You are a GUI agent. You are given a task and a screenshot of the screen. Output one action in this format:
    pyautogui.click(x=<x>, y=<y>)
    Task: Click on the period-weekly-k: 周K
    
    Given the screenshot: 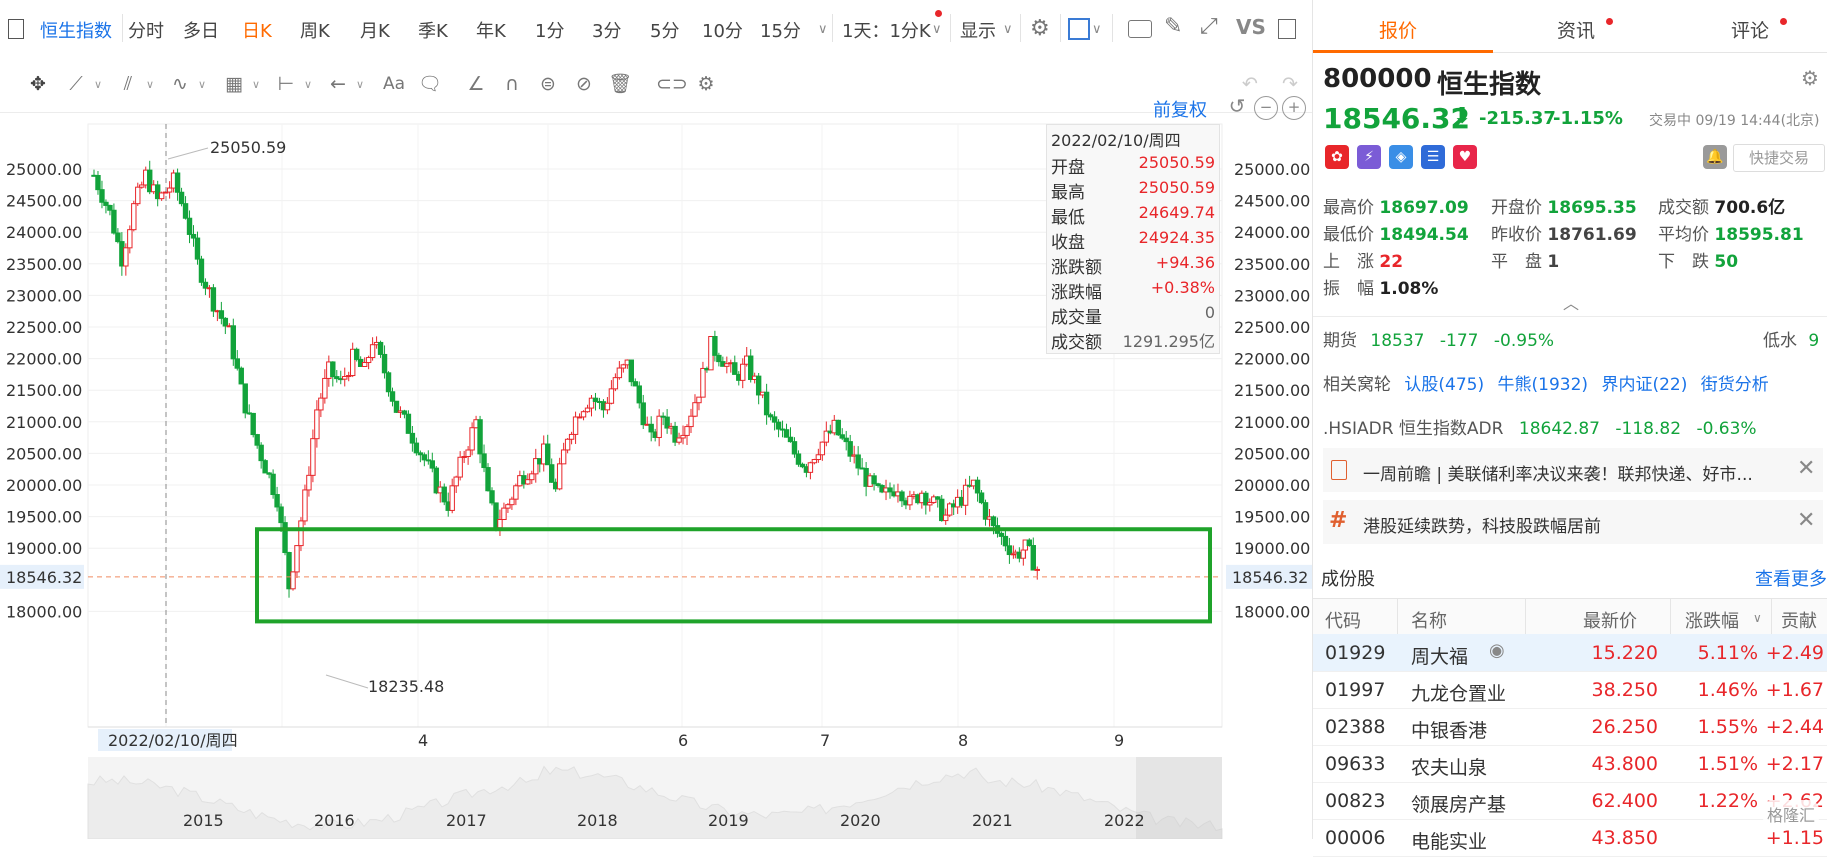 What is the action you would take?
    pyautogui.click(x=315, y=31)
    